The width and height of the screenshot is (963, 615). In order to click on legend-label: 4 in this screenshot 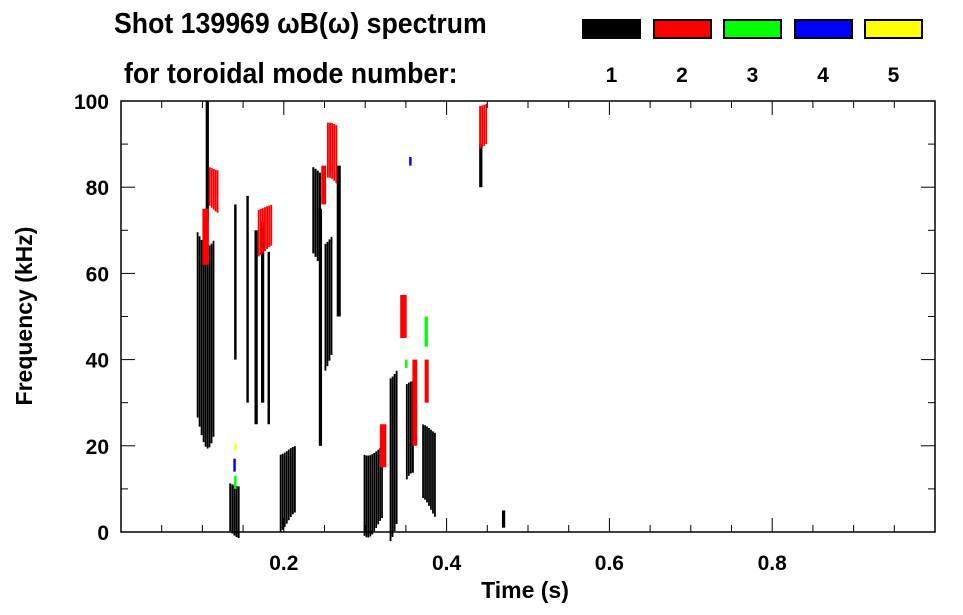, I will do `click(823, 75)`.